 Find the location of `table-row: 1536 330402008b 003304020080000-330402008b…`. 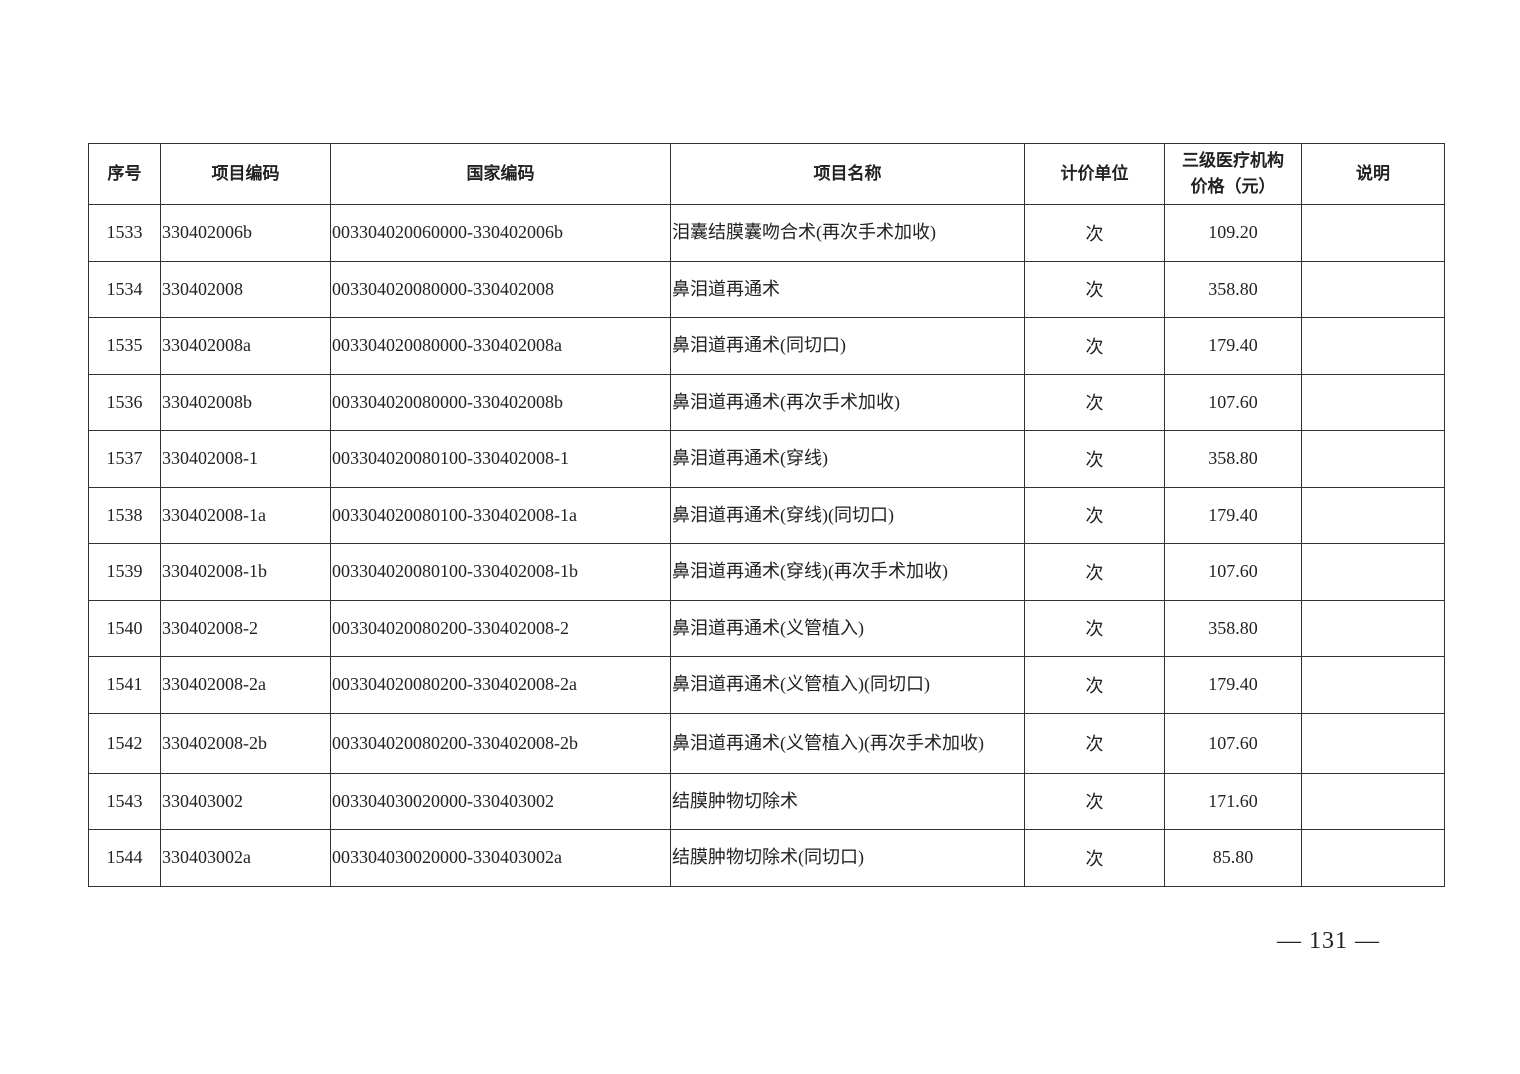

table-row: 1536 330402008b 003304020080000-330402008b… is located at coordinates (766, 402).